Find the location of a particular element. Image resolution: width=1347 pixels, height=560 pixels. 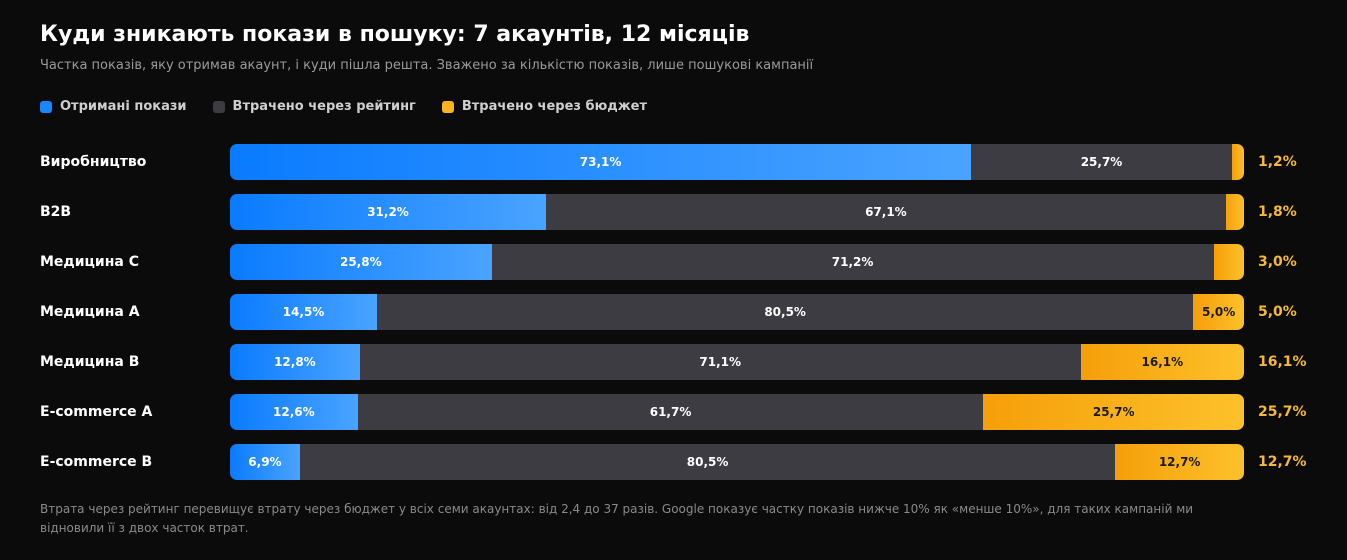

legend-label-received: Отримані покази is located at coordinates (123, 106).